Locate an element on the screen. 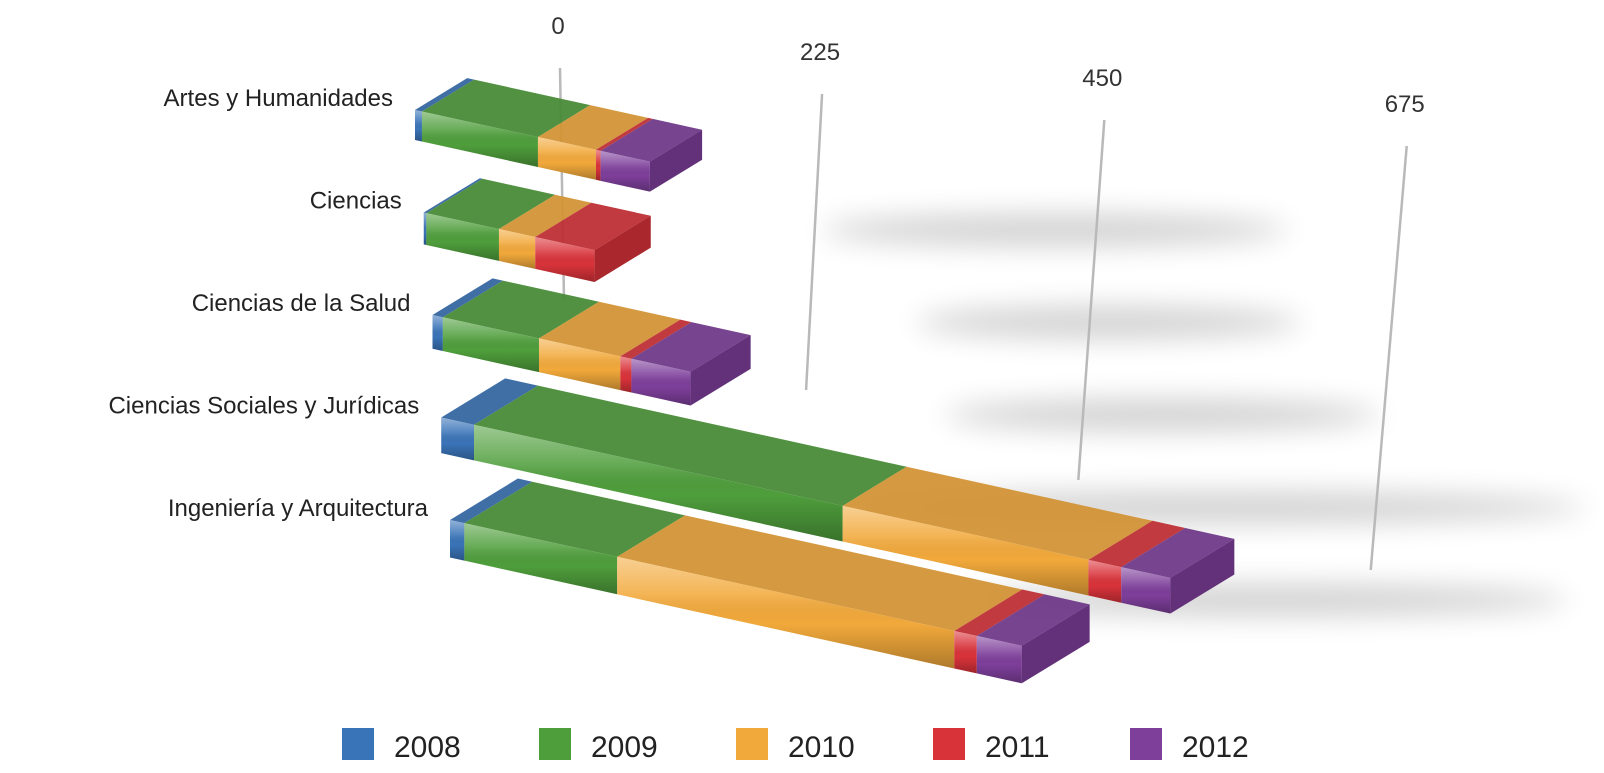  tick-label-675: 675 is located at coordinates (1405, 104).